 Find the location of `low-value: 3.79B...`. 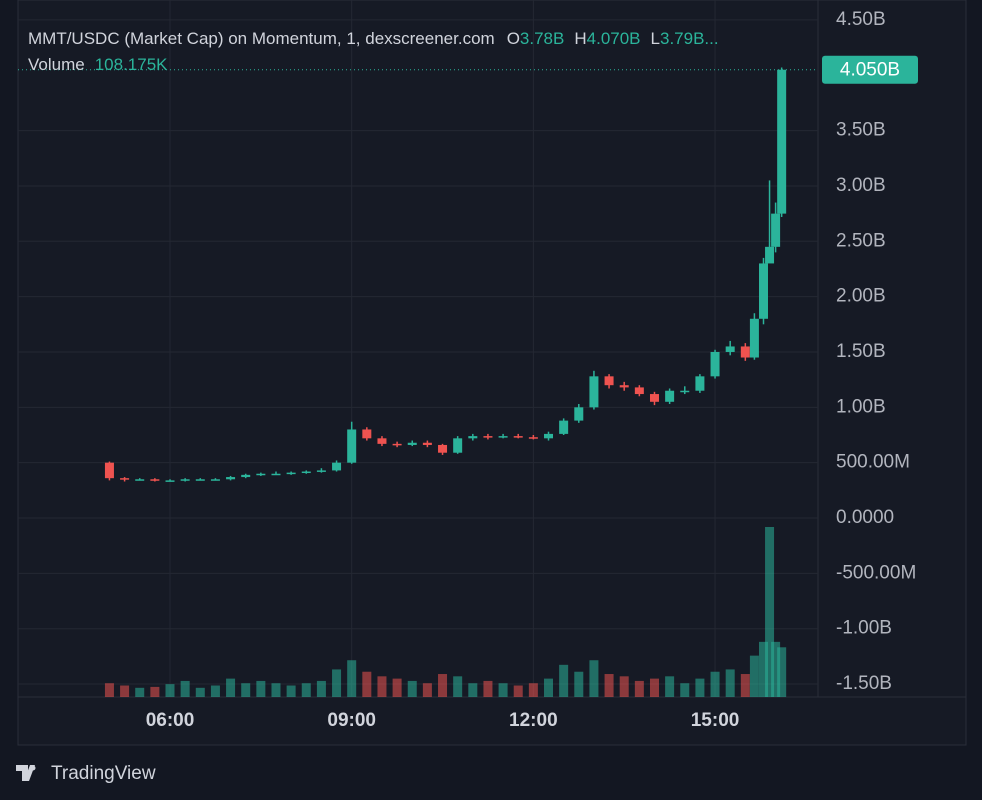

low-value: 3.79B... is located at coordinates (689, 38).